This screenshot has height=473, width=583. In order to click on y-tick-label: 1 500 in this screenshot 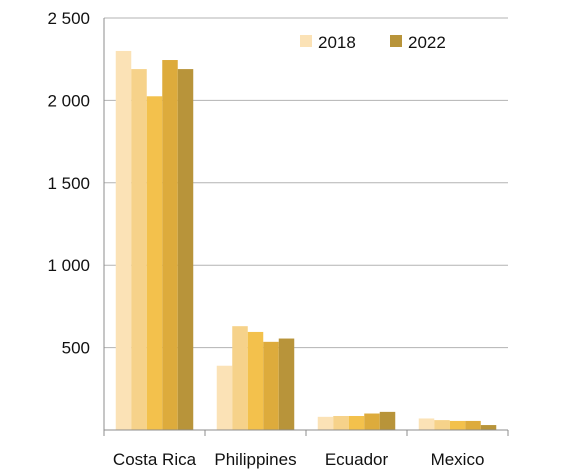, I will do `click(68, 183)`.